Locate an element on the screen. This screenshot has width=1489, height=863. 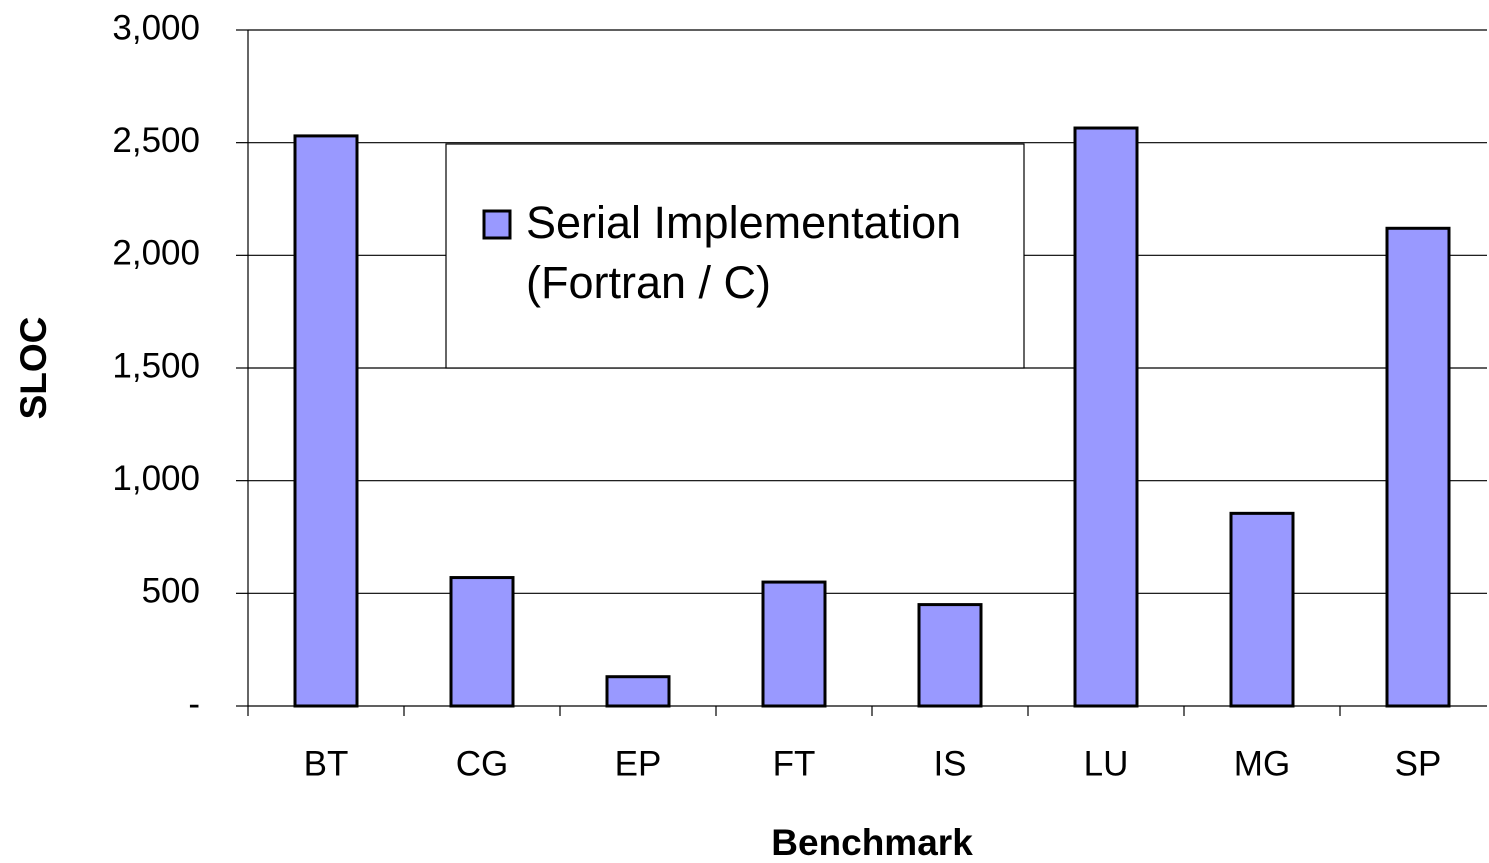
x-tick-label: BT is located at coordinates (326, 763).